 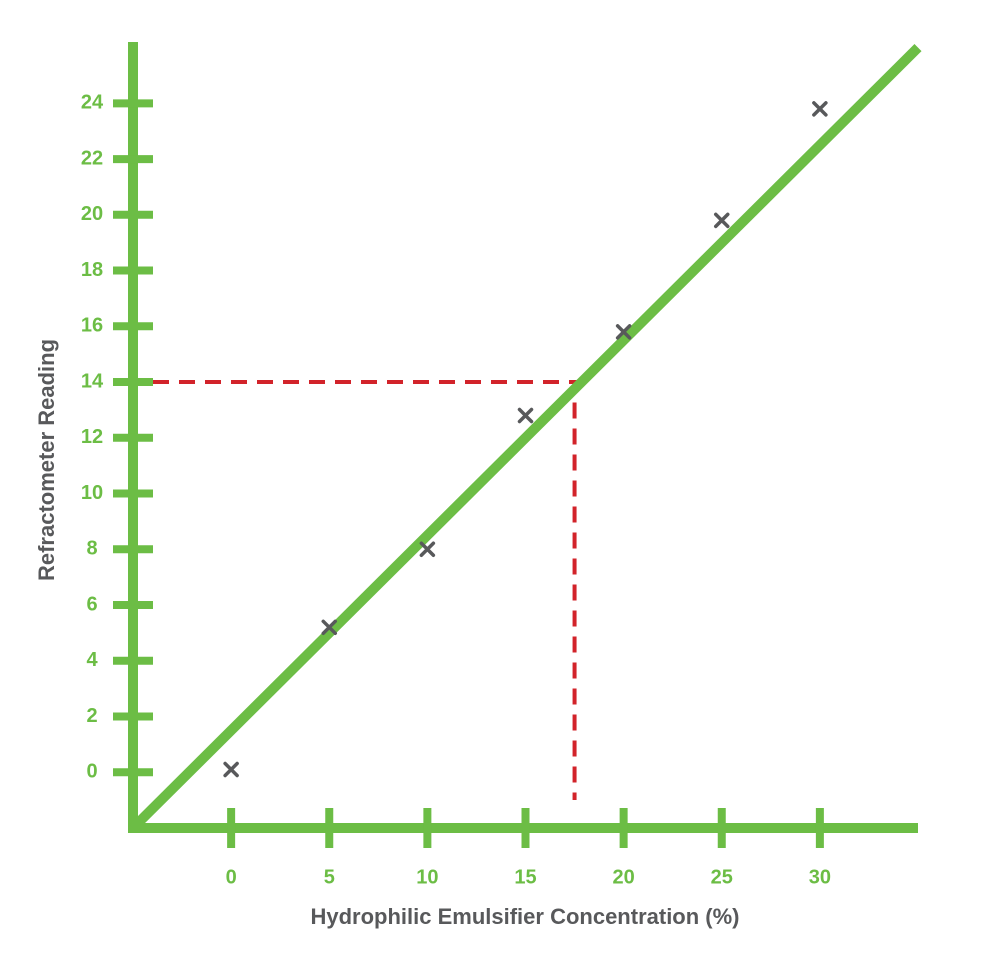 What do you see at coordinates (91, 716) in the screenshot?
I see `y-tick-label: 2` at bounding box center [91, 716].